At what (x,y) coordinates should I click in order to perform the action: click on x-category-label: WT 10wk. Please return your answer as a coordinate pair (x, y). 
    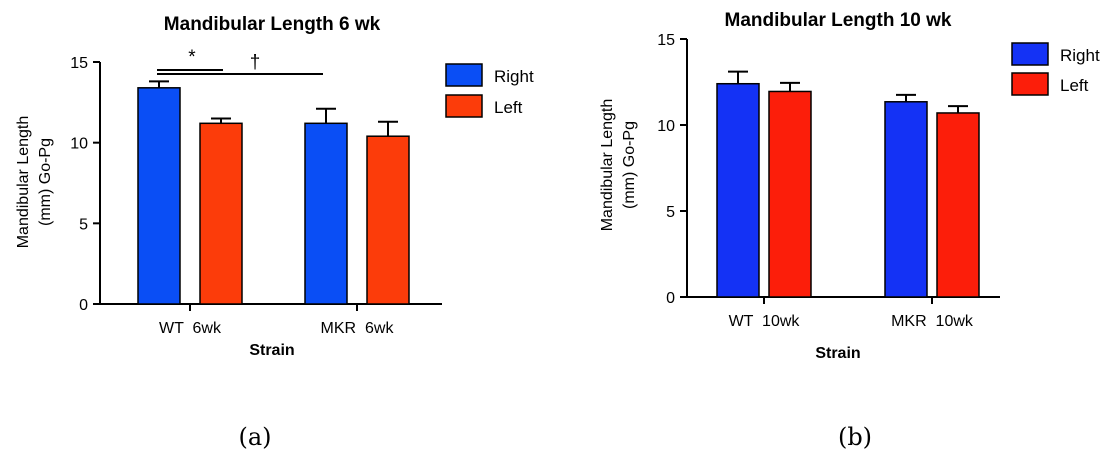
    Looking at the image, I should click on (765, 321).